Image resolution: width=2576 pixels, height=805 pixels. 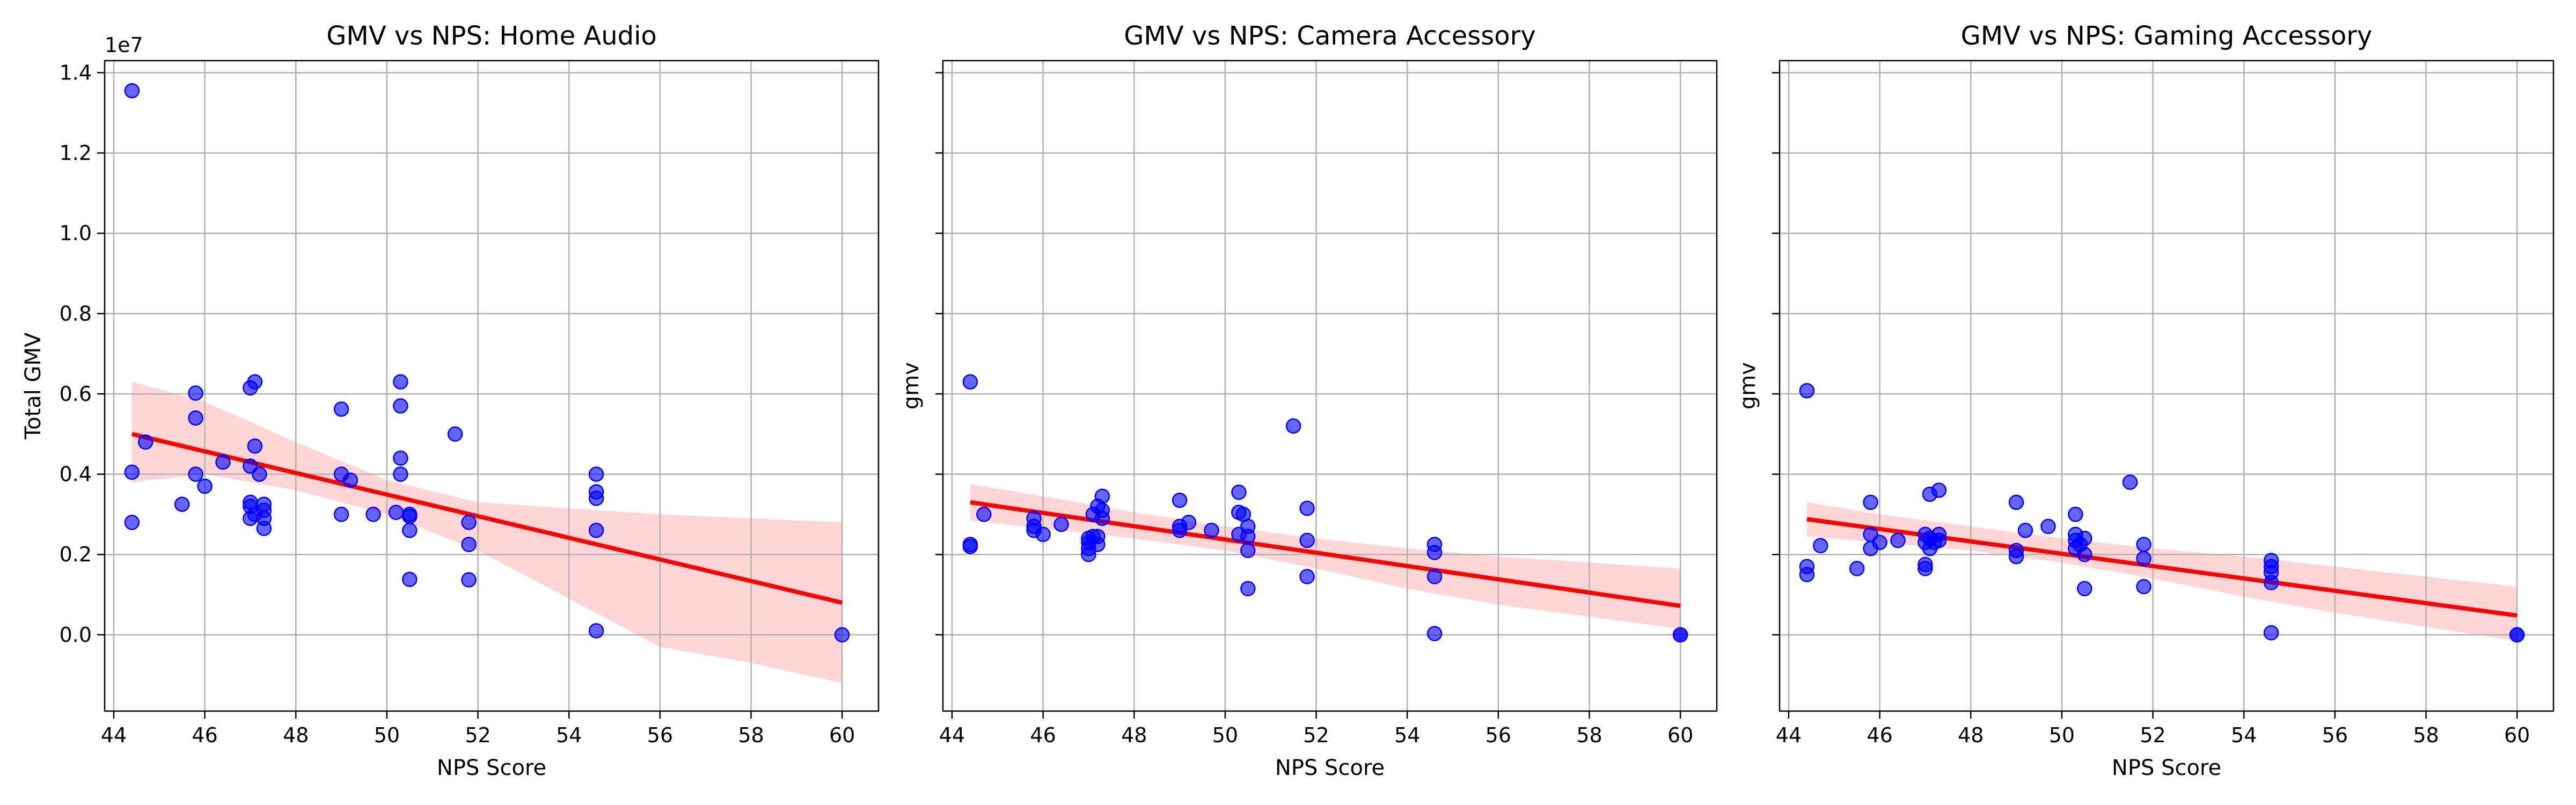 I want to click on y-tick-label: 1.0, so click(x=76, y=233).